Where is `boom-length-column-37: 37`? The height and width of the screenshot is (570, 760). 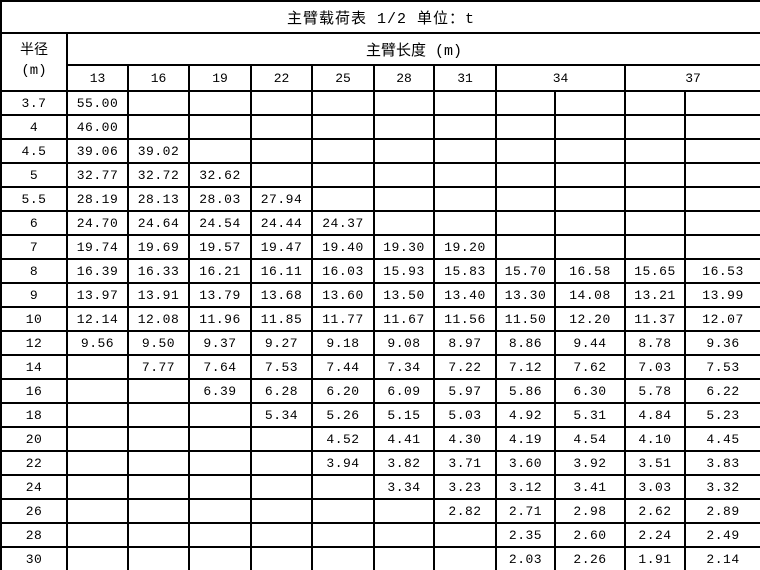 boom-length-column-37: 37 is located at coordinates (691, 78).